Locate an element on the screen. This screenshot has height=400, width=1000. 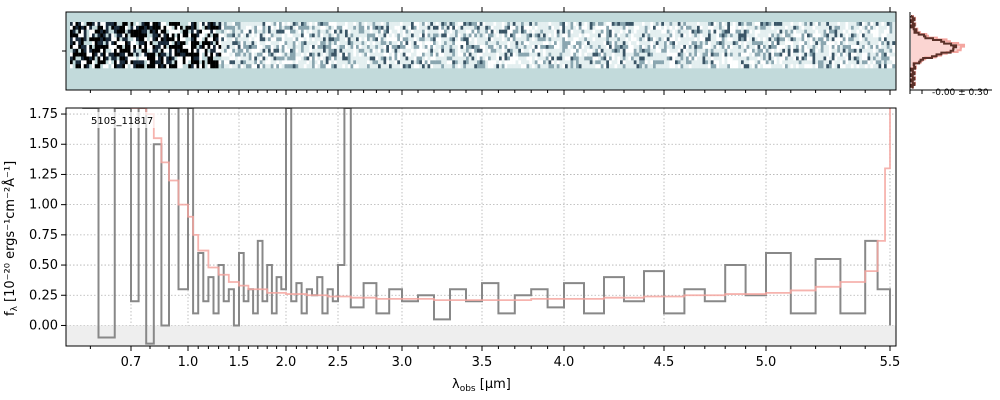
profile-line-dark is located at coordinates (934, 52).